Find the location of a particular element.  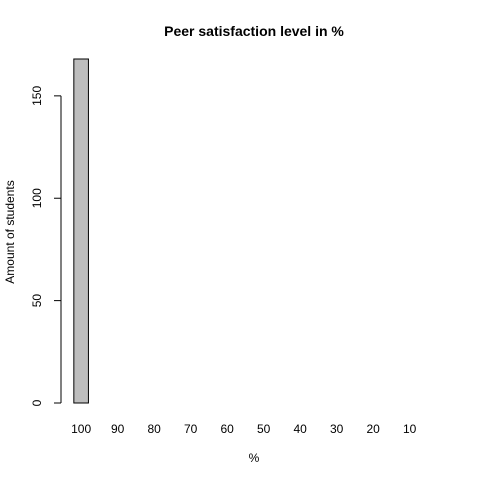

y-tick-label: 50 is located at coordinates (37, 301).